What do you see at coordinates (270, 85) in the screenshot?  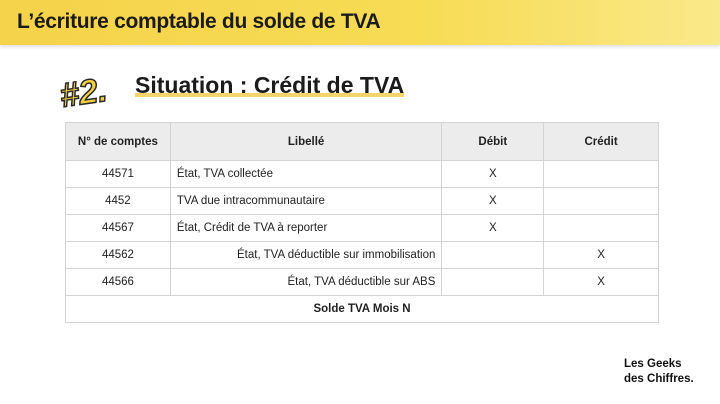 I see `section-title: Situation : Crédit de TVA` at bounding box center [270, 85].